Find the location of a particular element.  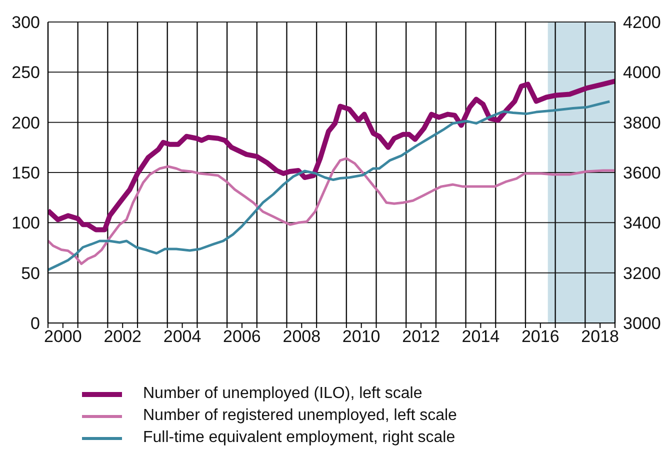

legend-label: Full-time equivalent employment, right scale is located at coordinates (299, 438).